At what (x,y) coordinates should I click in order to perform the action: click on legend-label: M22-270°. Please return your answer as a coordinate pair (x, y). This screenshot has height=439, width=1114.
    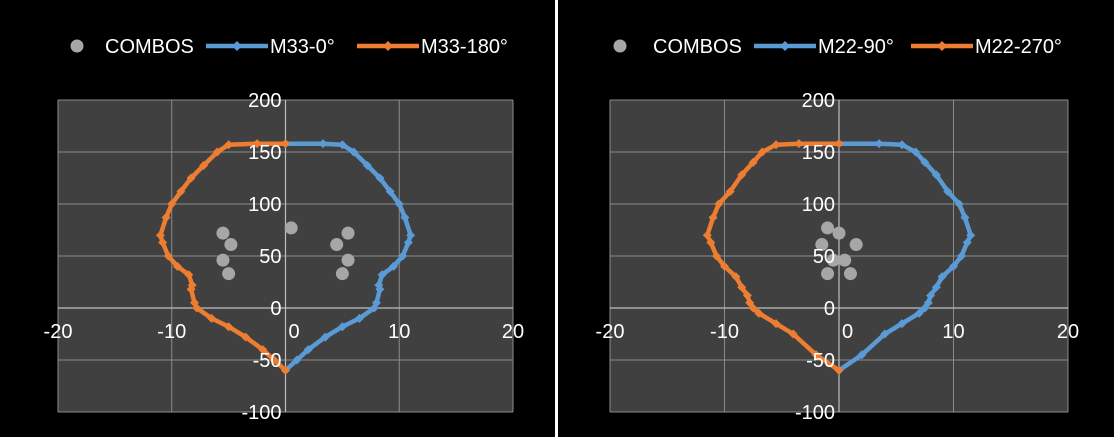
    Looking at the image, I should click on (1018, 47).